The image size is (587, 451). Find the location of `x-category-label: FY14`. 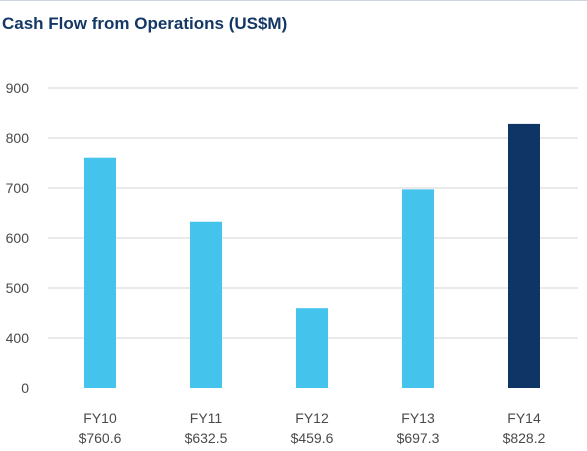

x-category-label: FY14 is located at coordinates (524, 418).